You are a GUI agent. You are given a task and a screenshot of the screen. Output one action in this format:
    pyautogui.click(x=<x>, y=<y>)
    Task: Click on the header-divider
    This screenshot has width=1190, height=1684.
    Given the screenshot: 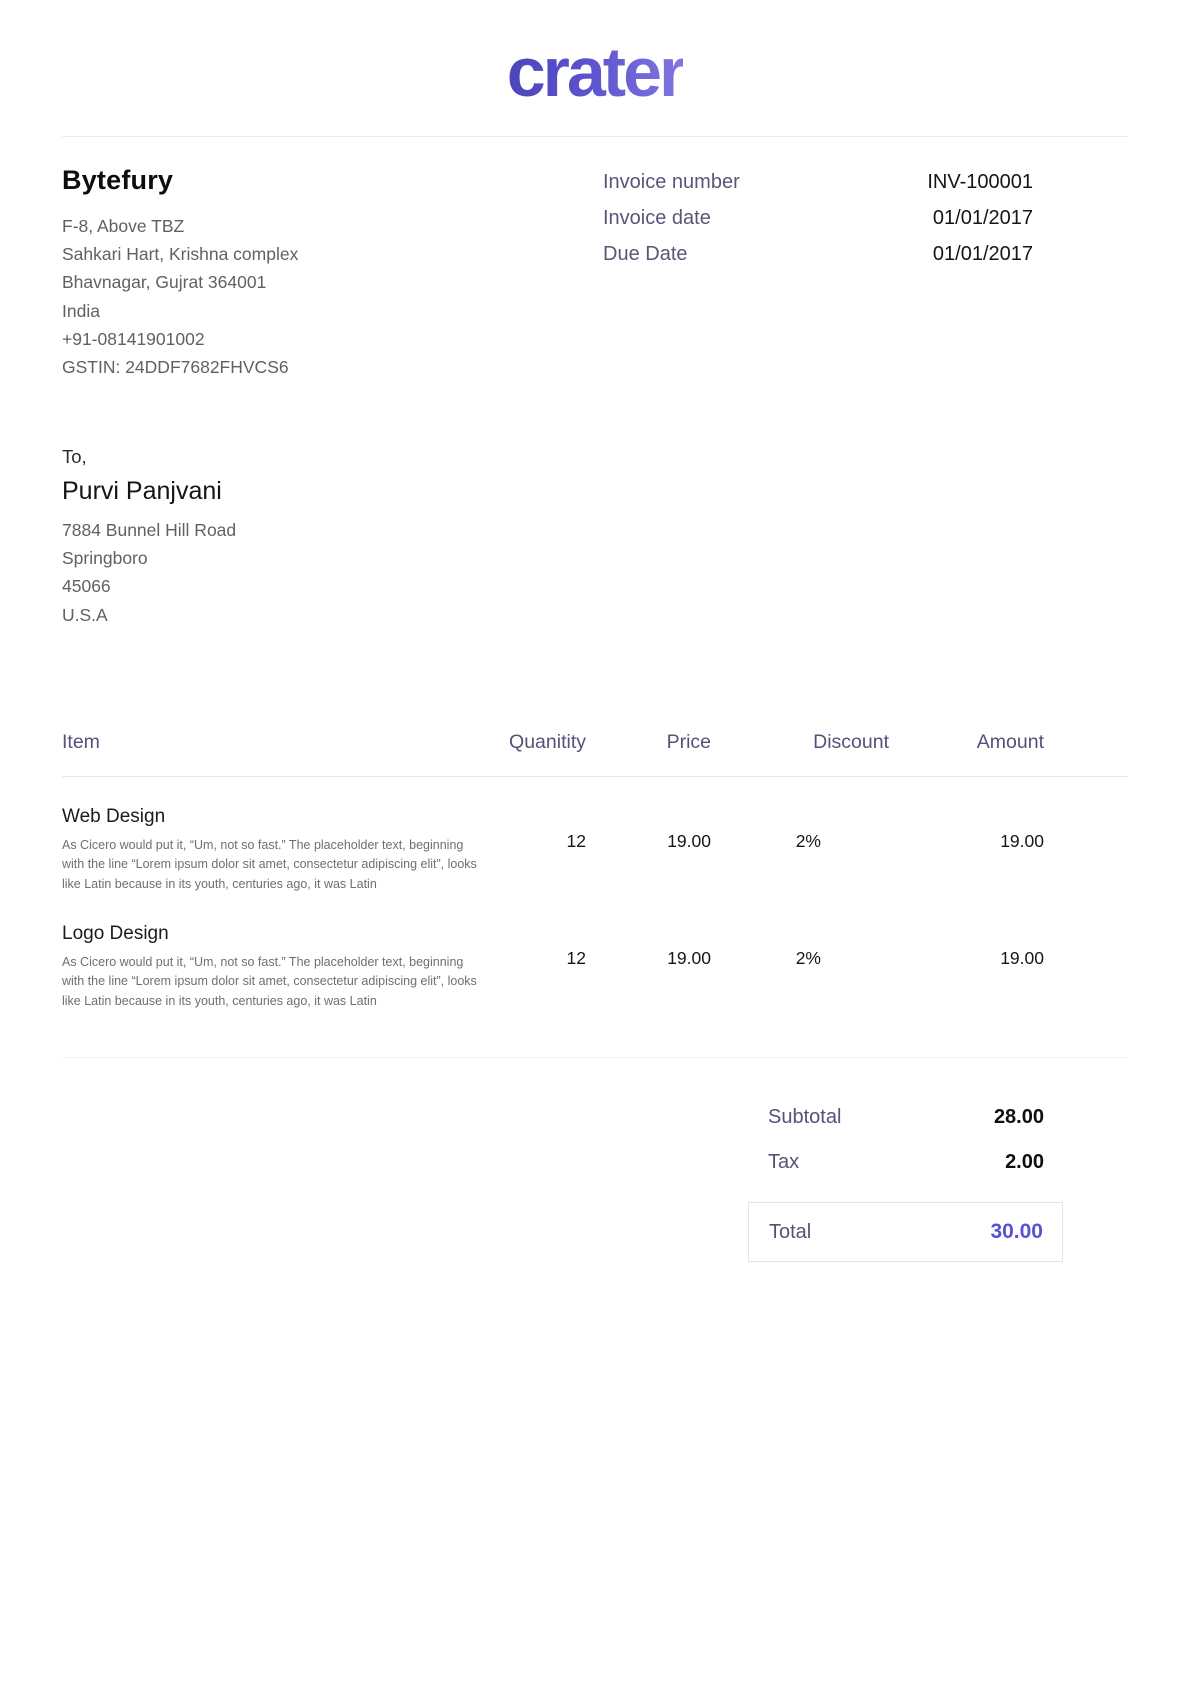 What is the action you would take?
    pyautogui.click(x=595, y=136)
    